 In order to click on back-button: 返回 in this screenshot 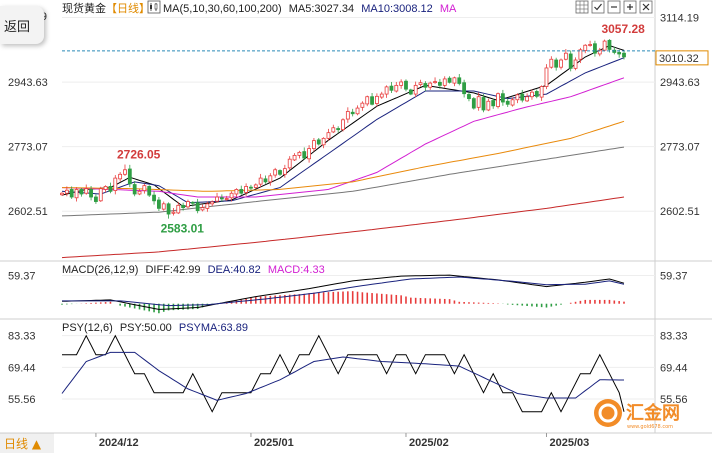, I will do `click(22, 25)`.